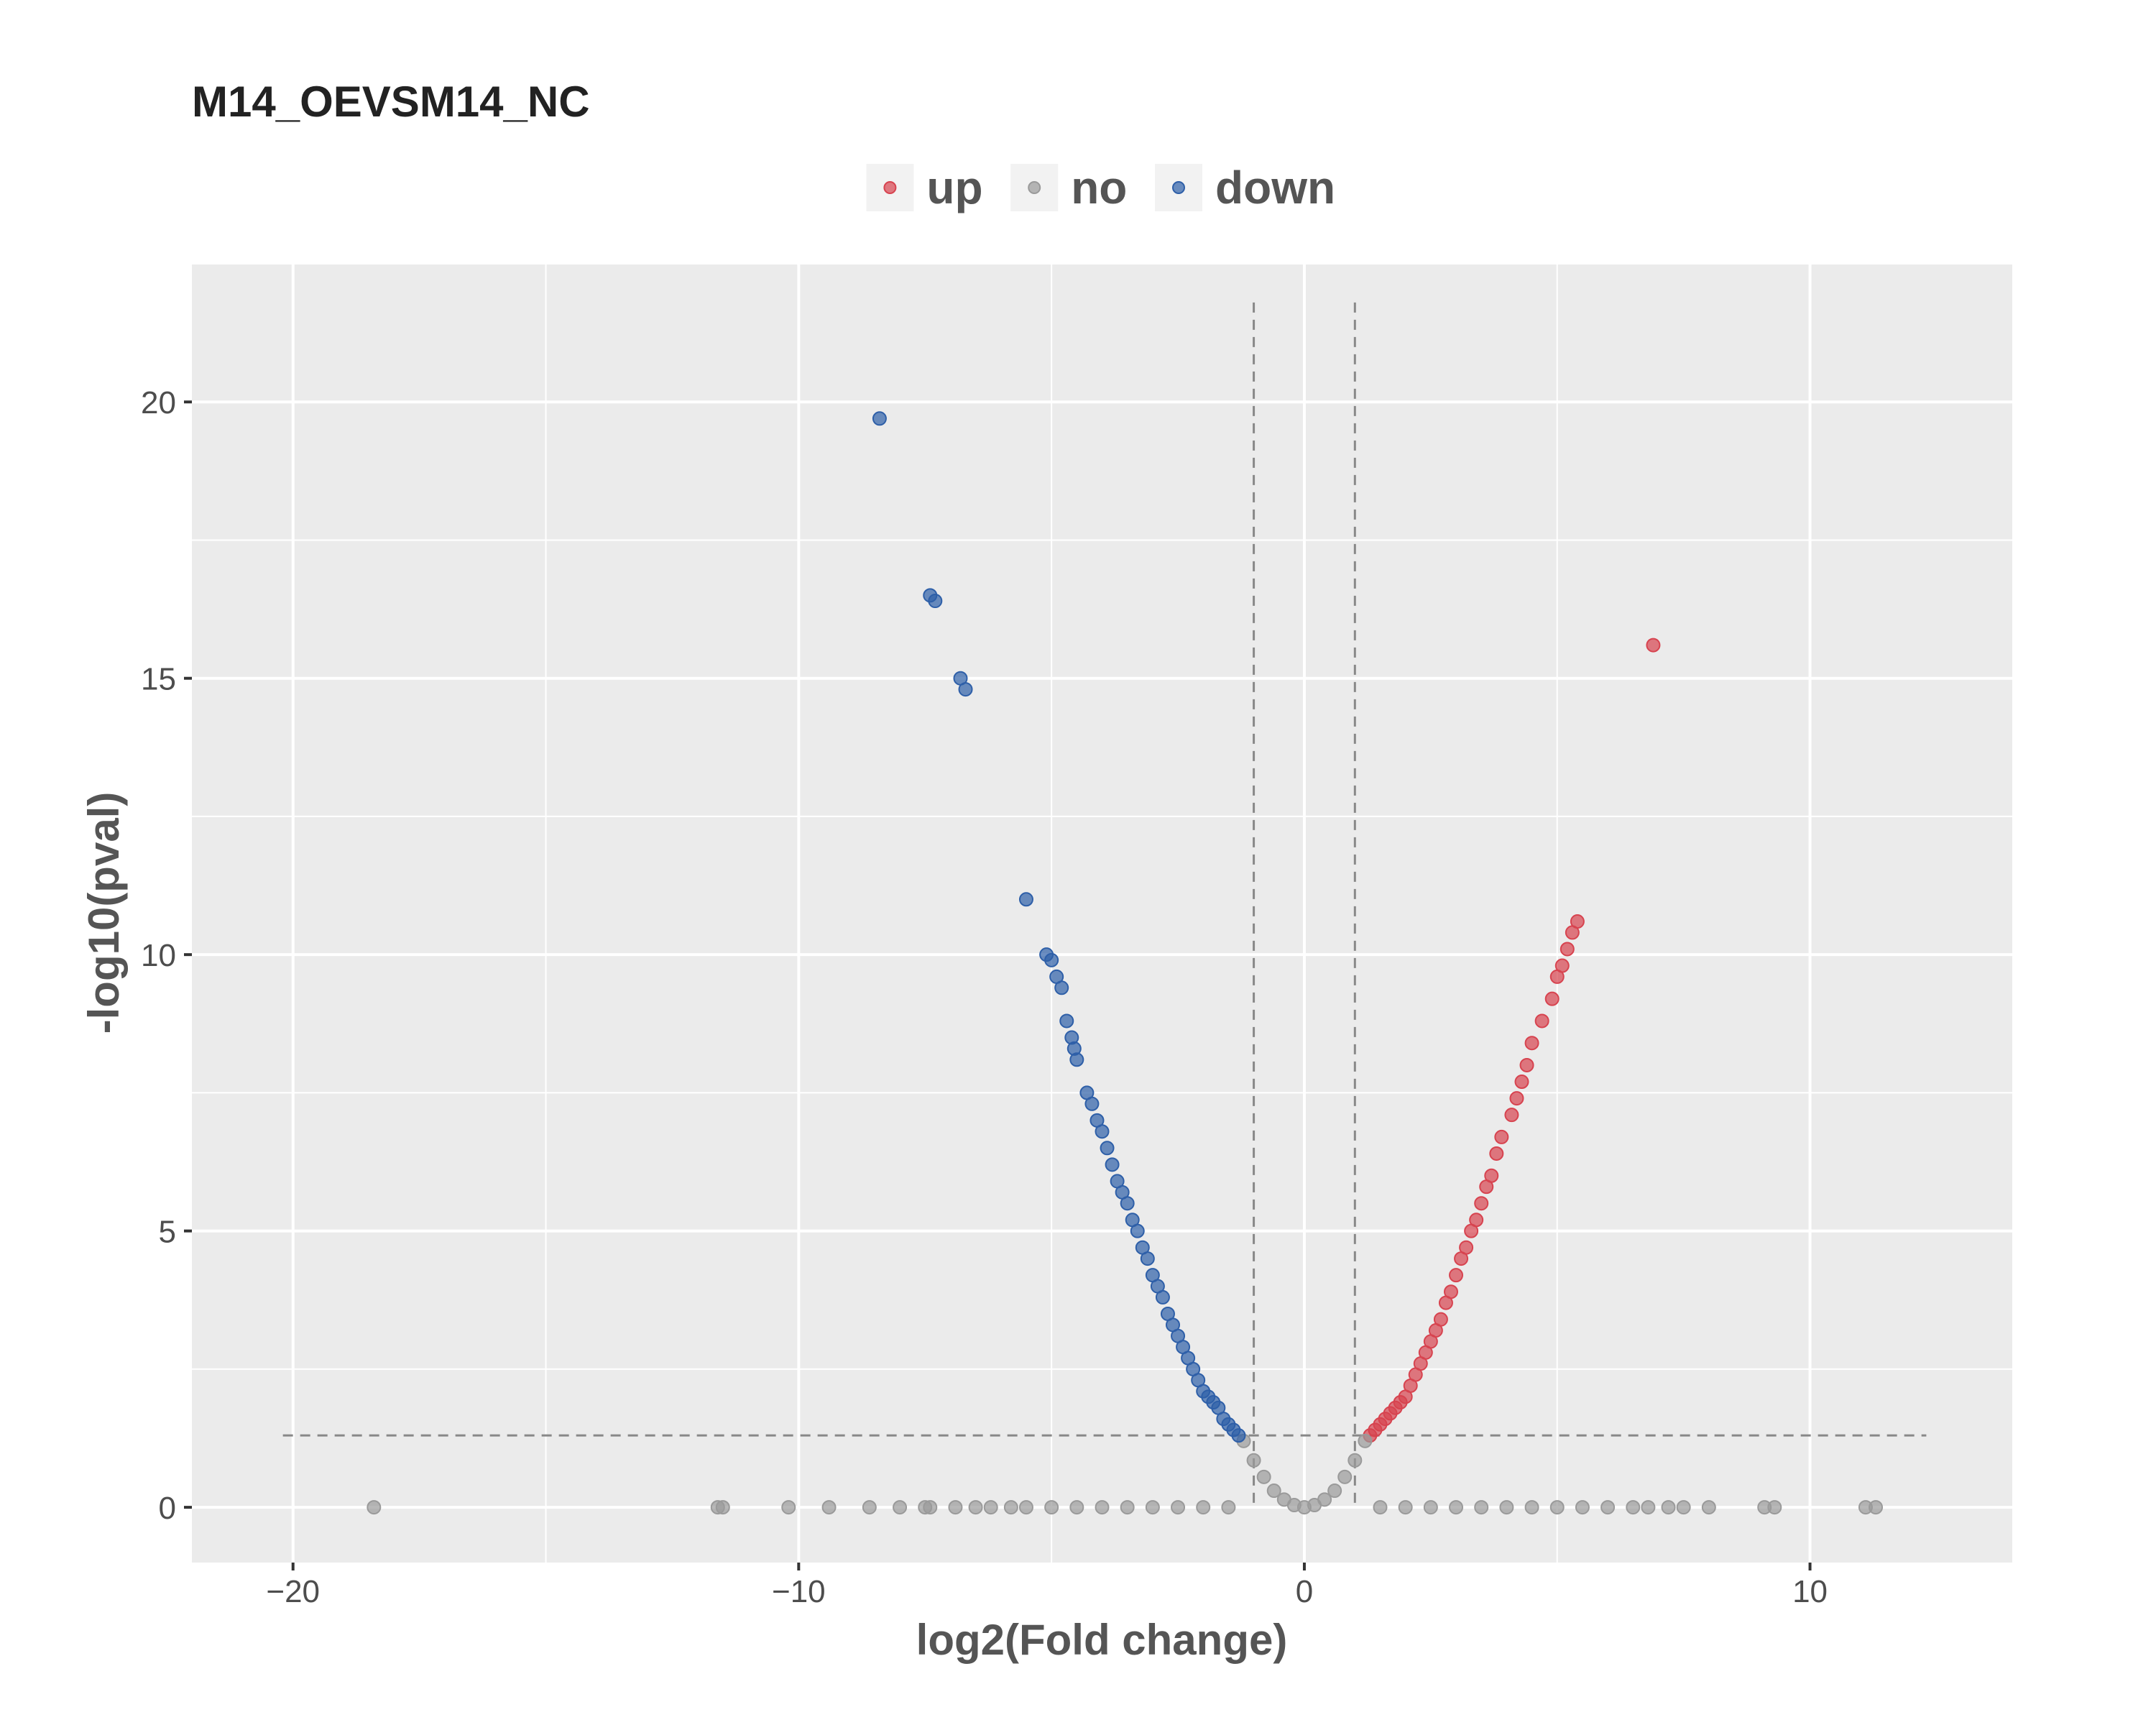  What do you see at coordinates (158, 402) in the screenshot?
I see `y-tick-label: 20` at bounding box center [158, 402].